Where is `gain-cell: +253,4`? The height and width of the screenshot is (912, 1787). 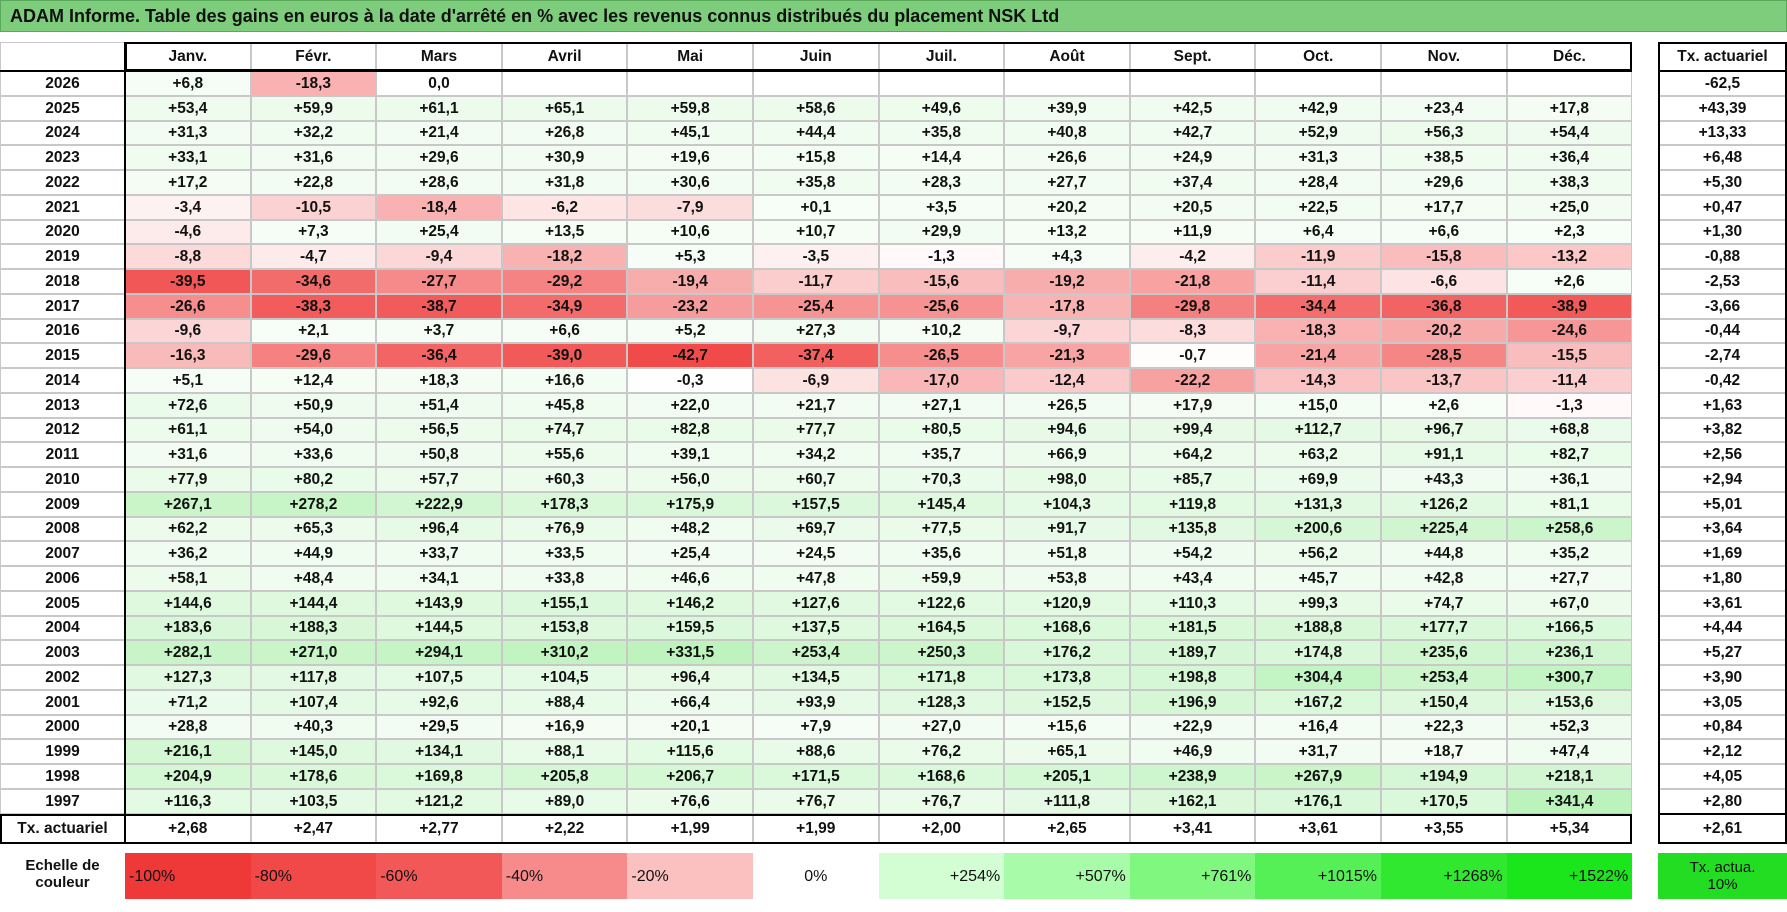
gain-cell: +253,4 is located at coordinates (816, 652).